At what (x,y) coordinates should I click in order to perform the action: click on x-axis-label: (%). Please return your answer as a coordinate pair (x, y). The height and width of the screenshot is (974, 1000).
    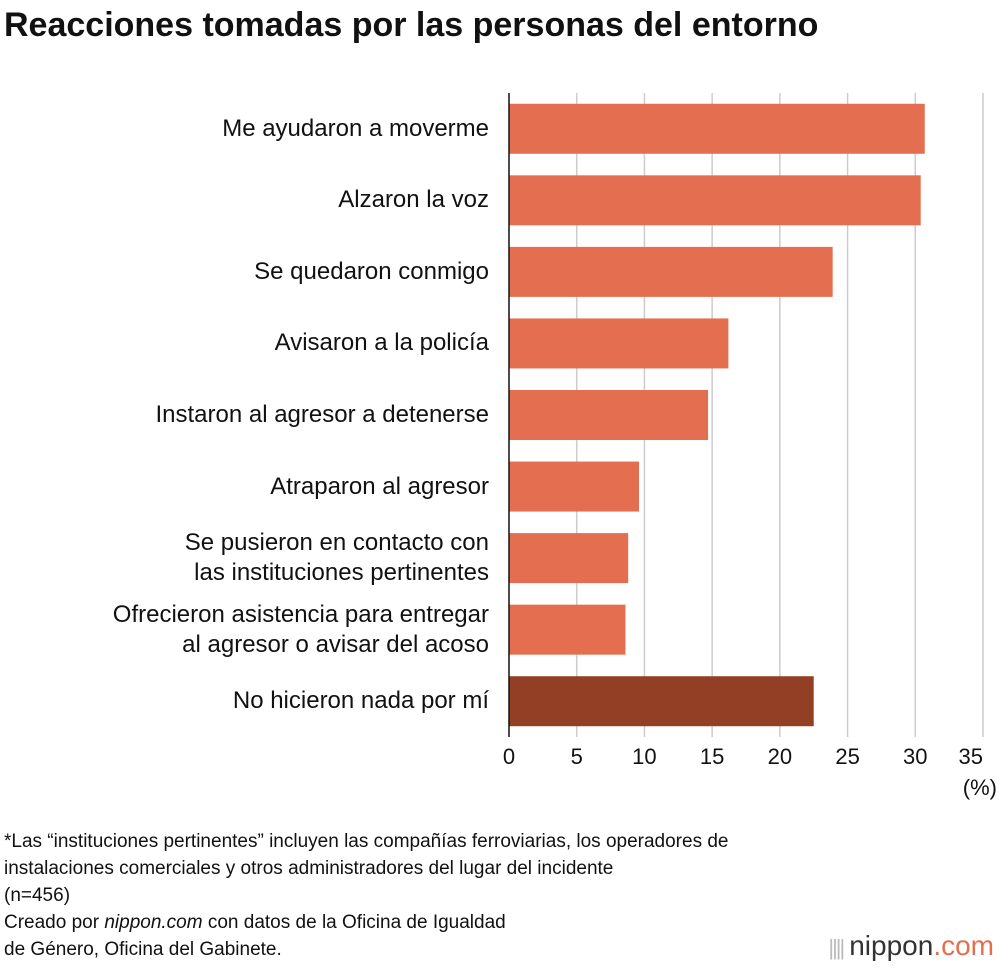
    Looking at the image, I should click on (980, 787).